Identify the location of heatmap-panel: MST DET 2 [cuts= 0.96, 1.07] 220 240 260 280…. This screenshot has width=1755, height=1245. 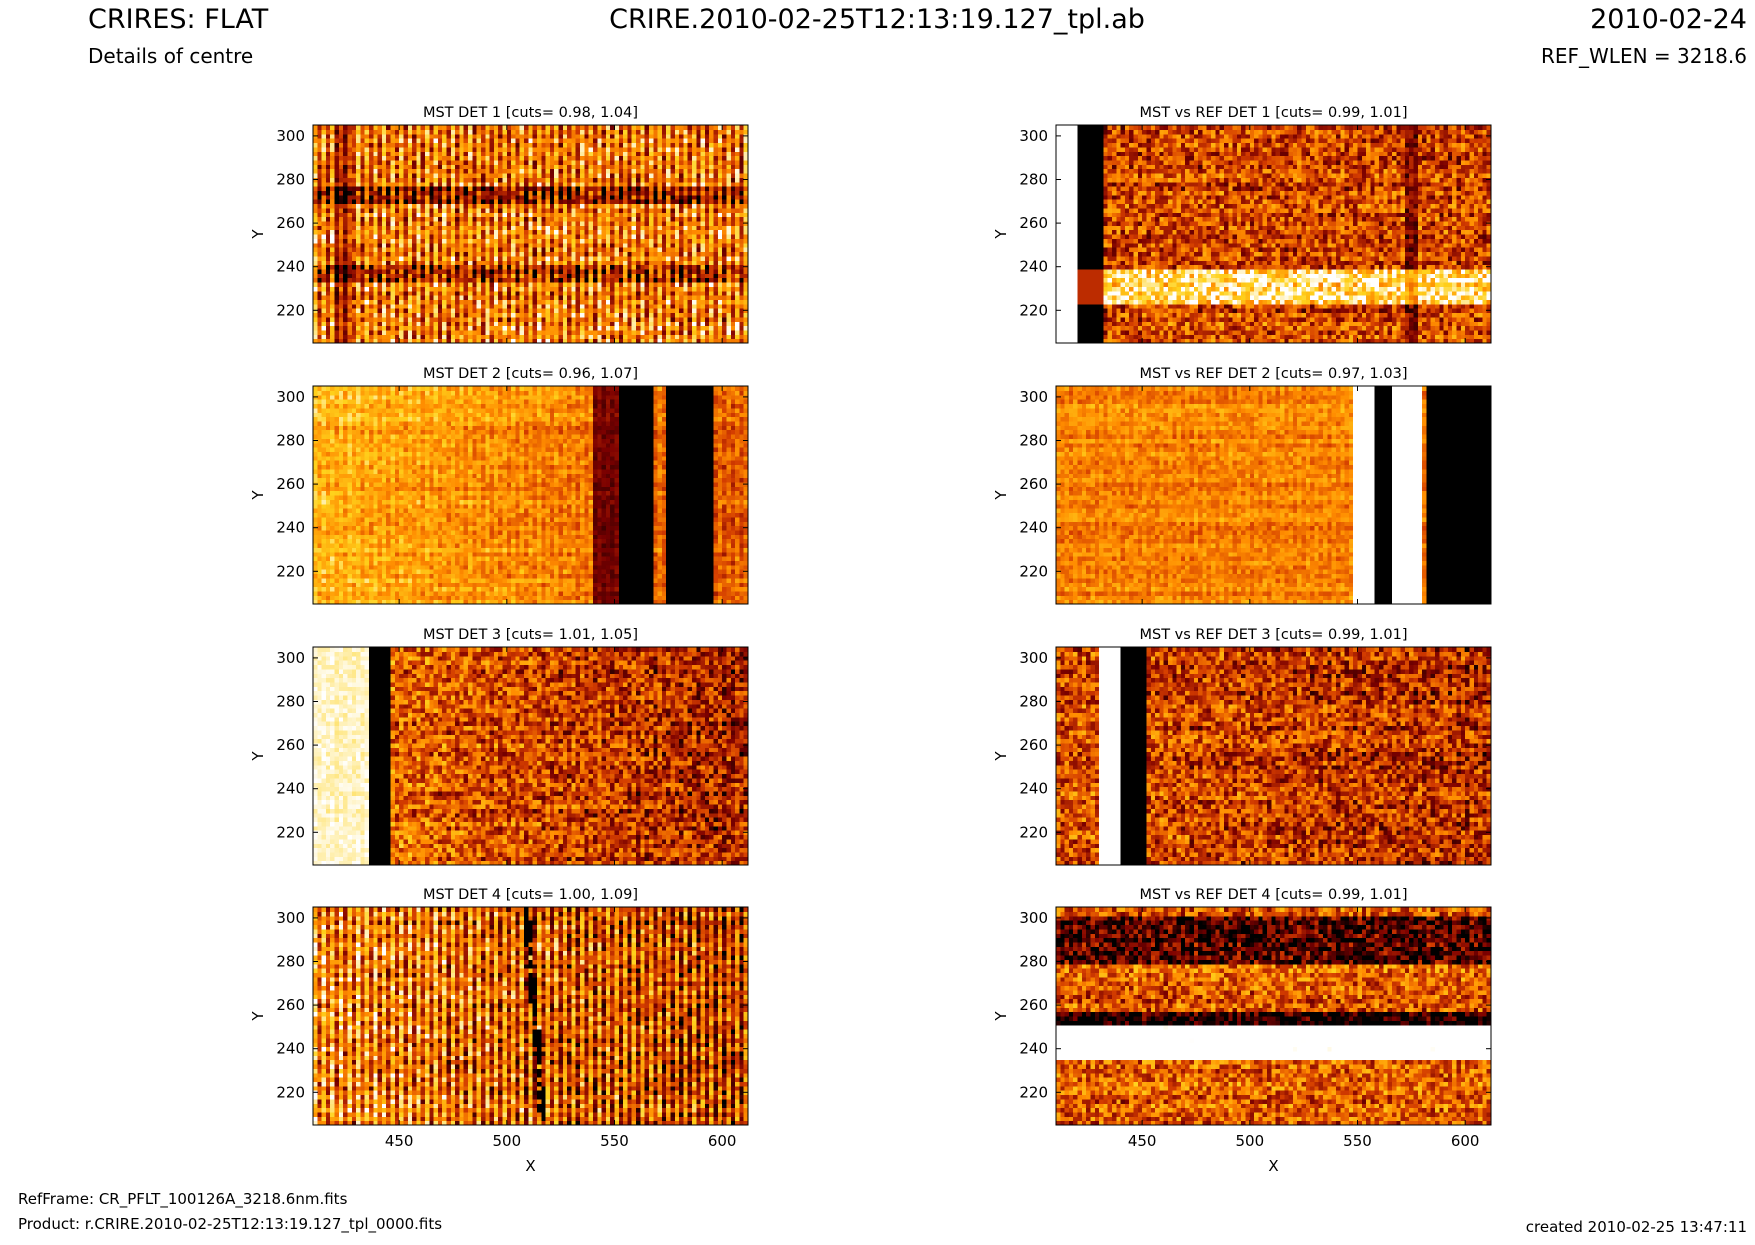
(499, 485).